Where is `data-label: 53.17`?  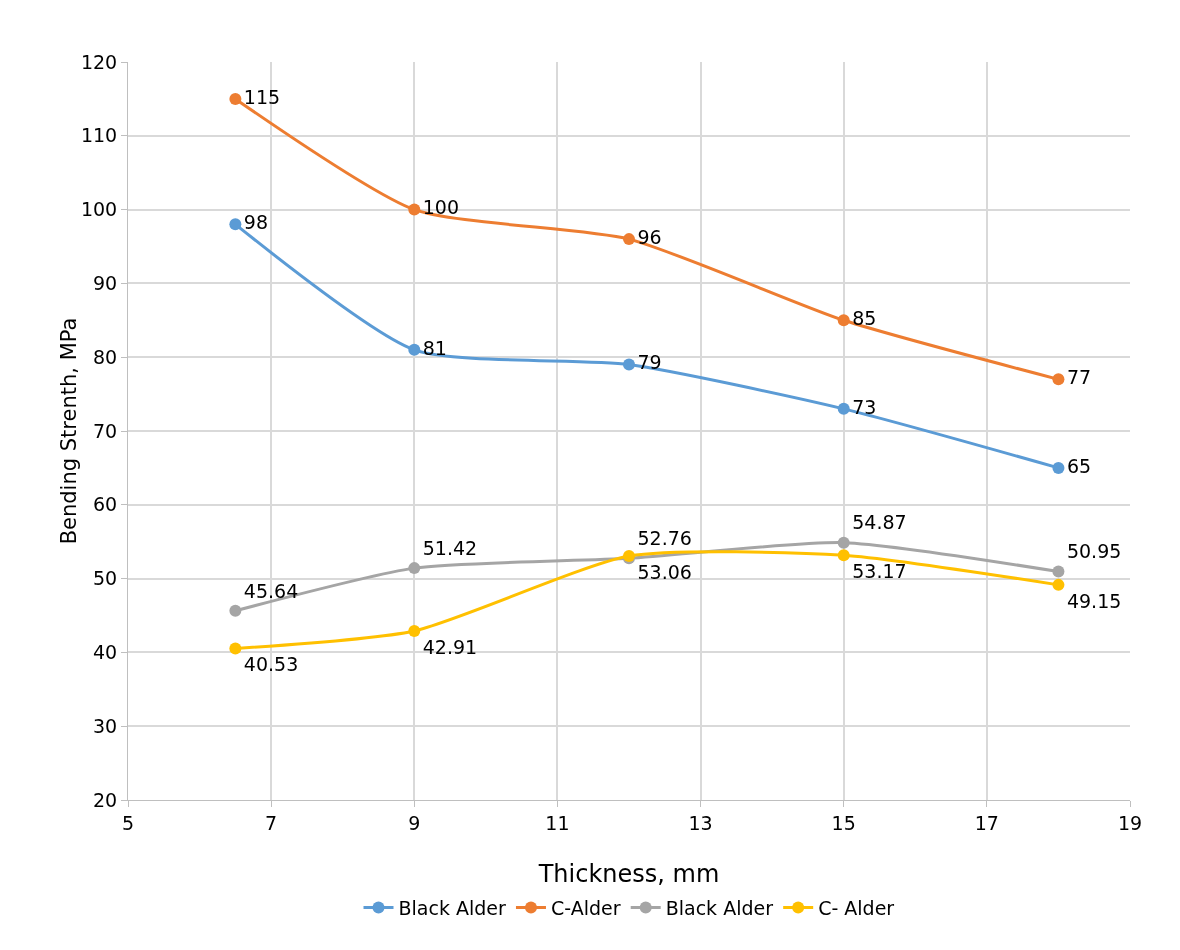 data-label: 53.17 is located at coordinates (879, 570).